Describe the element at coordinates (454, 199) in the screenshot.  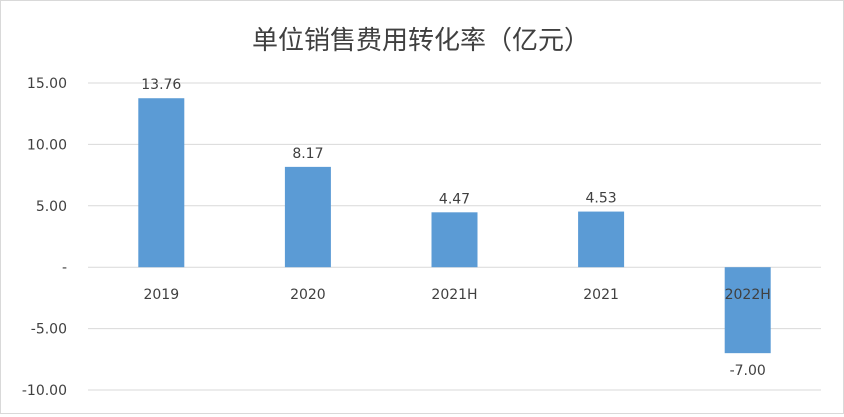
I see `data-label: 4.47` at that location.